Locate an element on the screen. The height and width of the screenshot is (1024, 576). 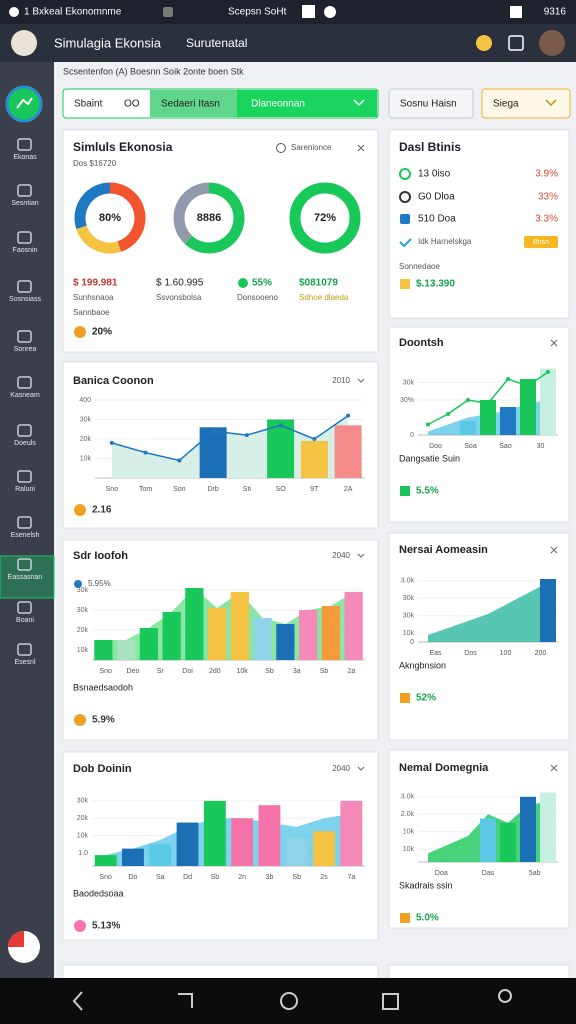
footer-label: Baodedsoaa is located at coordinates (98, 893).